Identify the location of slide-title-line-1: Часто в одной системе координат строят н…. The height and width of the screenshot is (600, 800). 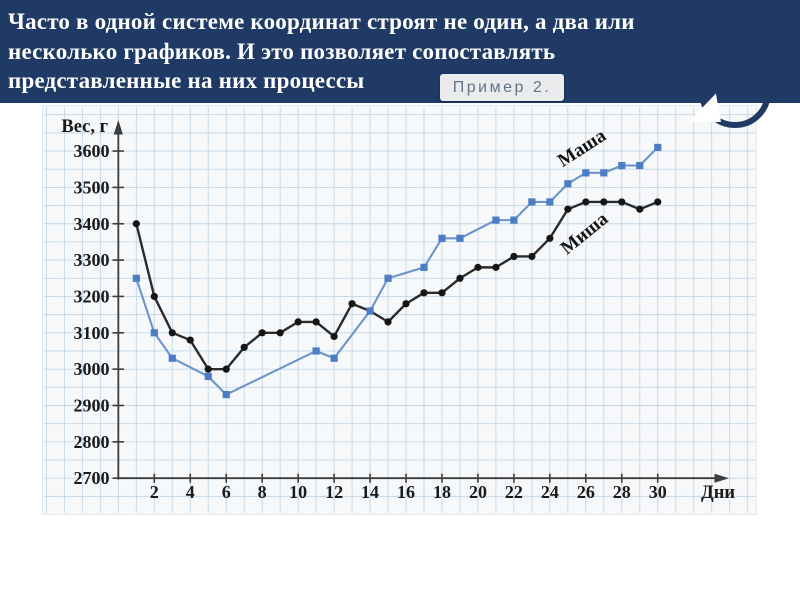
(321, 21).